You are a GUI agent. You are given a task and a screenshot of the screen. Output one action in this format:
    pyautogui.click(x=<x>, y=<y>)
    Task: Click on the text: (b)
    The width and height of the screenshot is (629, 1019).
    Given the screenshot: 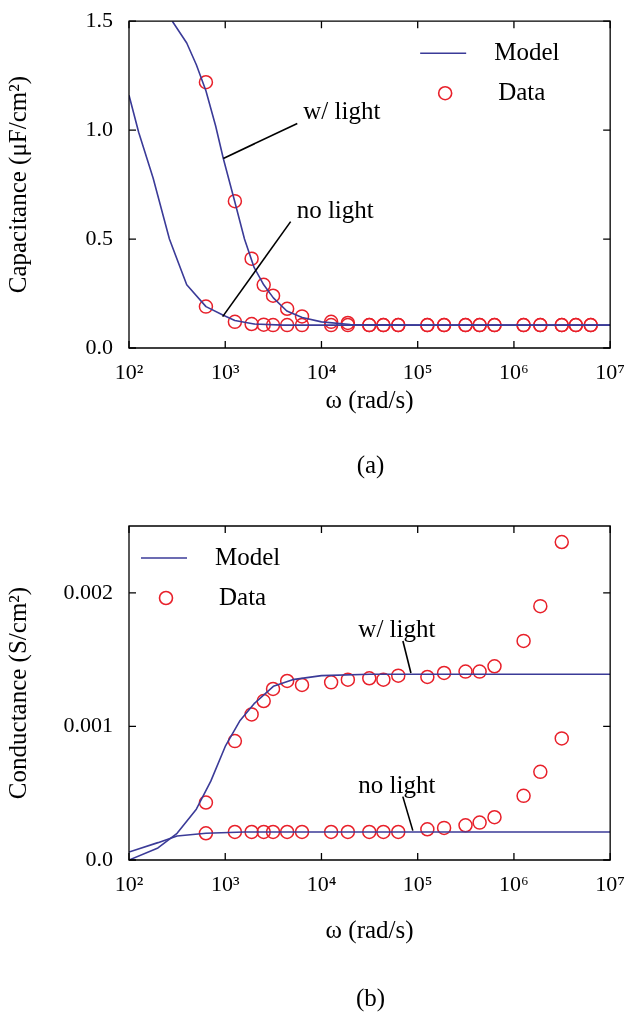 What is the action you would take?
    pyautogui.click(x=370, y=998)
    